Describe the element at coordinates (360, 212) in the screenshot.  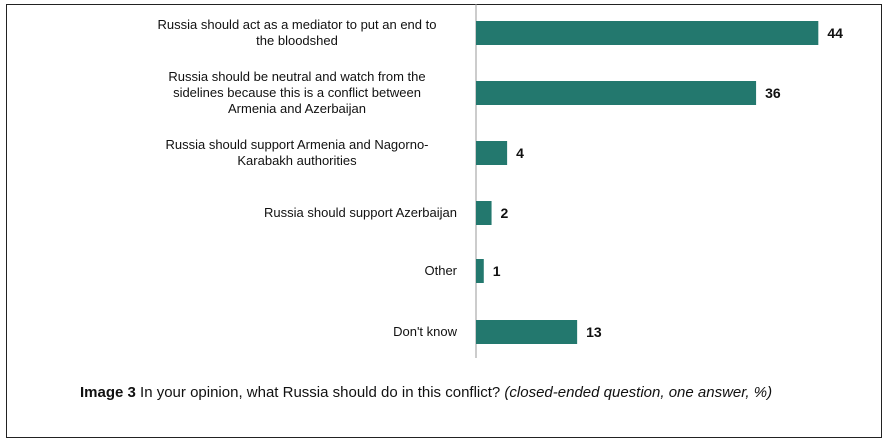
I see `category-label-3: Russia should support Azerbaijan` at that location.